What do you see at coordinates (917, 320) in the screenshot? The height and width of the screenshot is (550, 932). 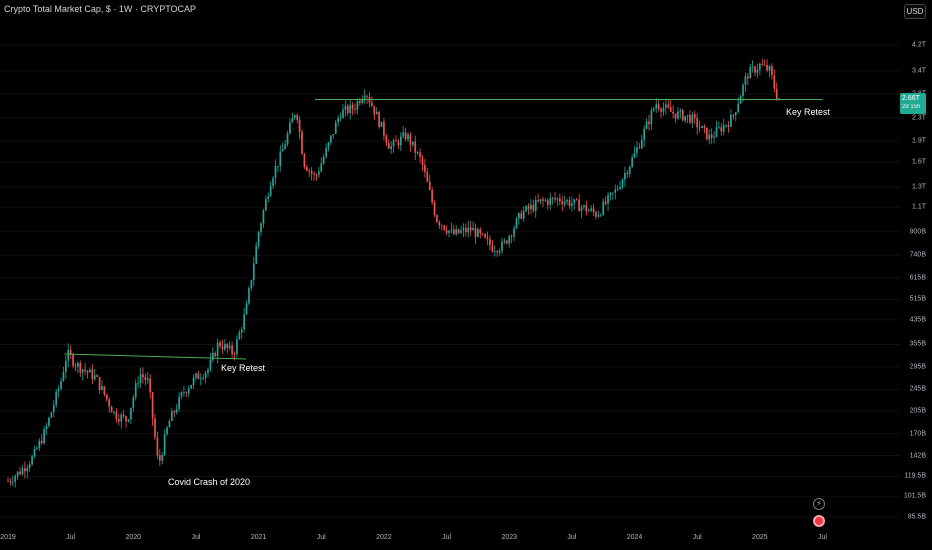 I see `y-tick-label: 435B` at bounding box center [917, 320].